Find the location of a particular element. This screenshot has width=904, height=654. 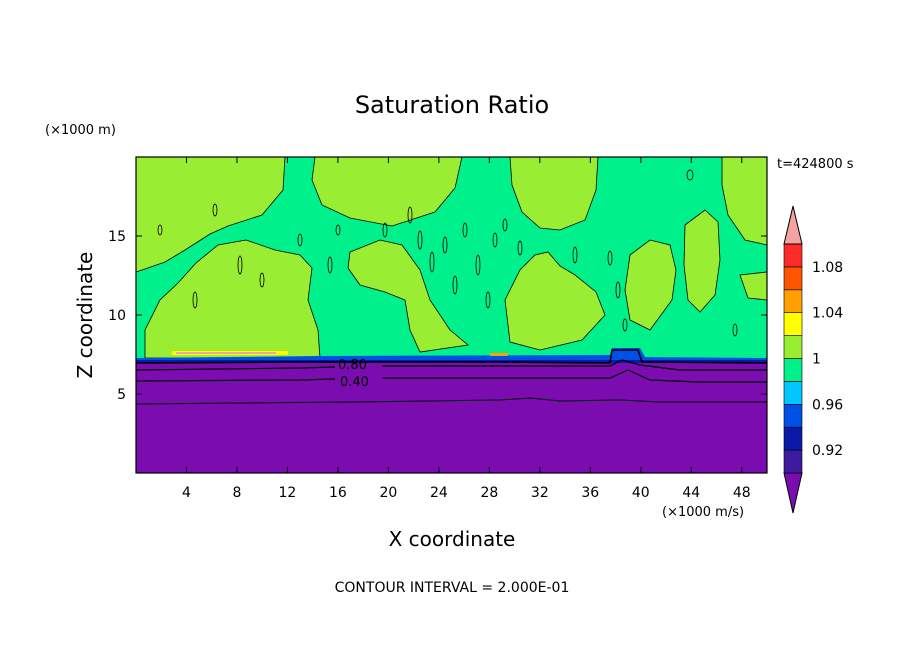

x-tick-label: 20 is located at coordinates (388, 493).